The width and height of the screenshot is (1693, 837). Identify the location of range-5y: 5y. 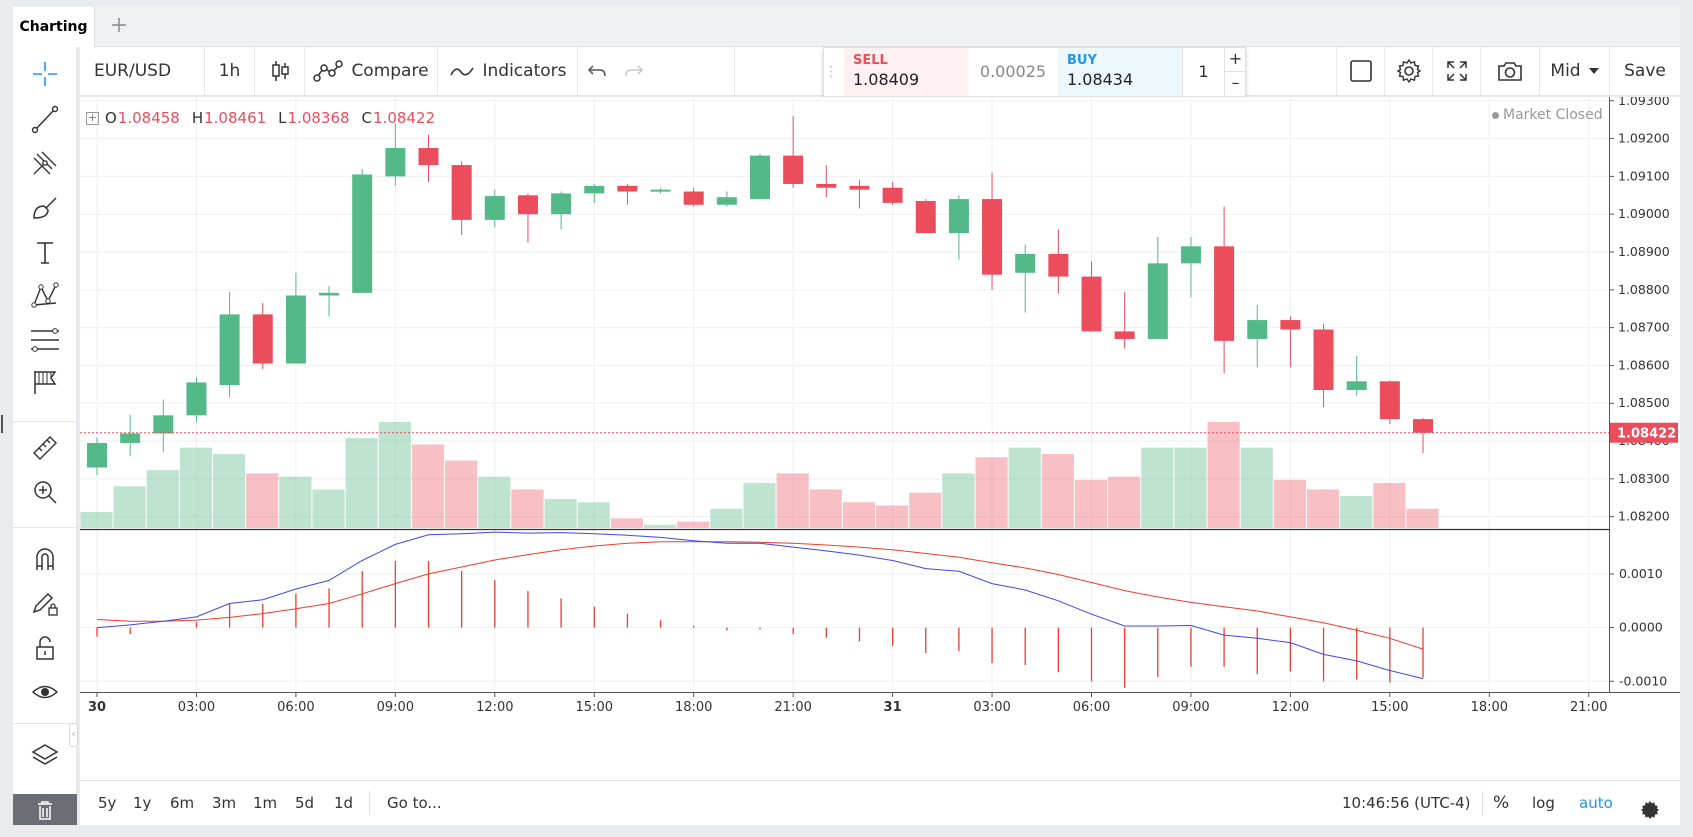
(107, 803).